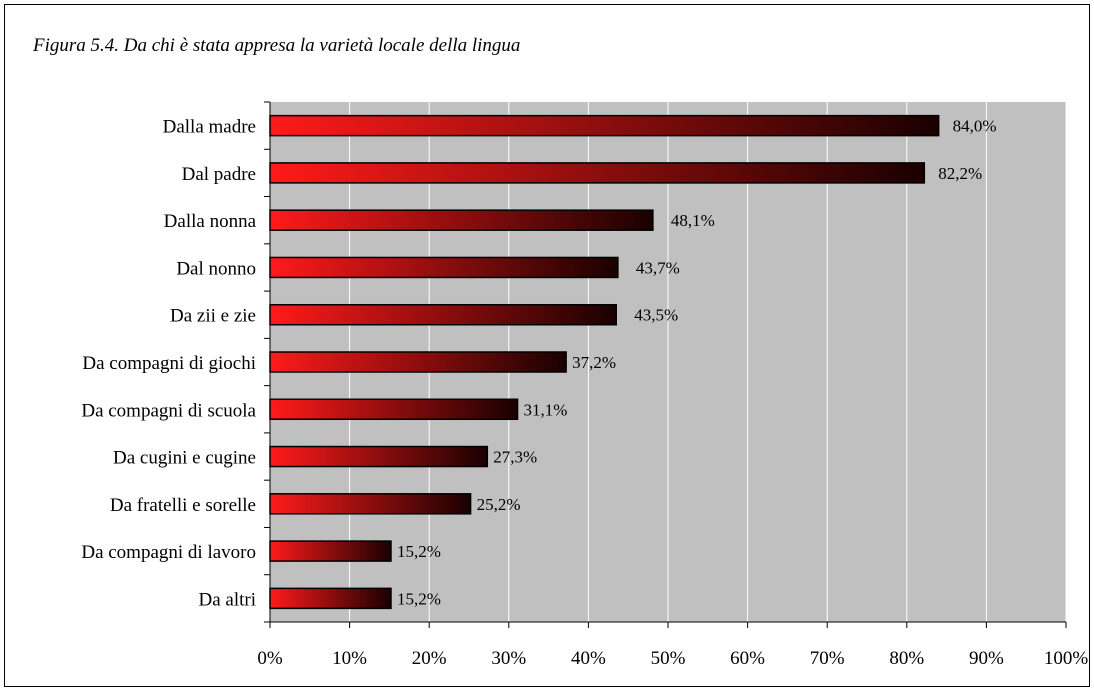 The height and width of the screenshot is (691, 1094). I want to click on category-label: Da zii e zie, so click(213, 316).